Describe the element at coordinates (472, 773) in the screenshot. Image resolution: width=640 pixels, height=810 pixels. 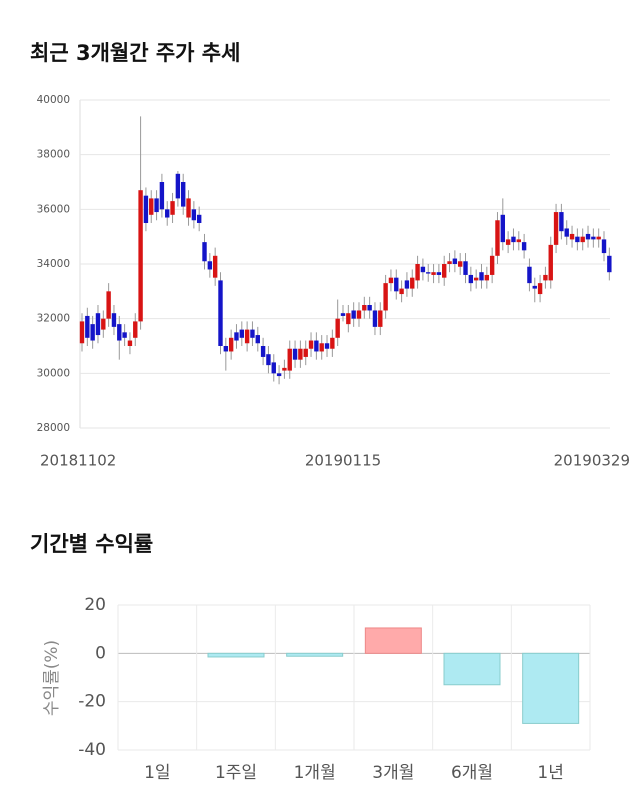
I see `x-tick-label: 6개월` at that location.